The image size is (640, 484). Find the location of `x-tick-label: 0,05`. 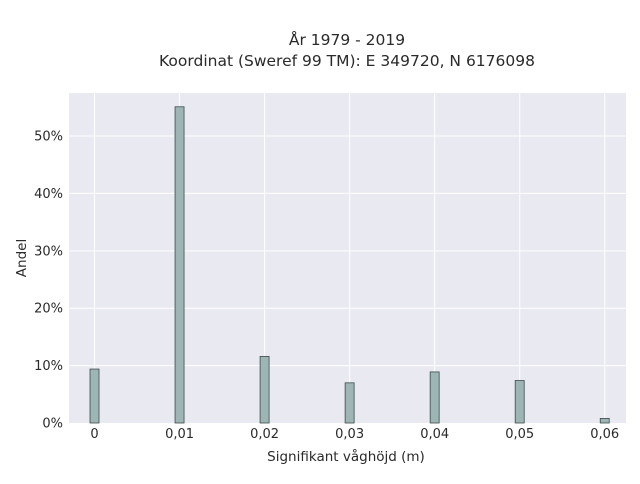

x-tick-label: 0,05 is located at coordinates (519, 434).